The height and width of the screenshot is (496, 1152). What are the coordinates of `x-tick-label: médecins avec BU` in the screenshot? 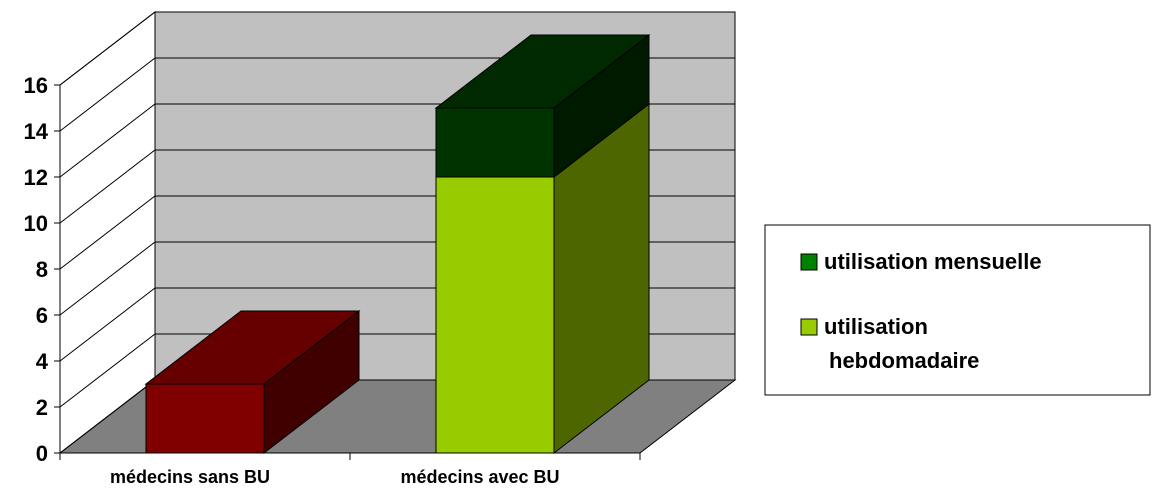 It's located at (479, 477).